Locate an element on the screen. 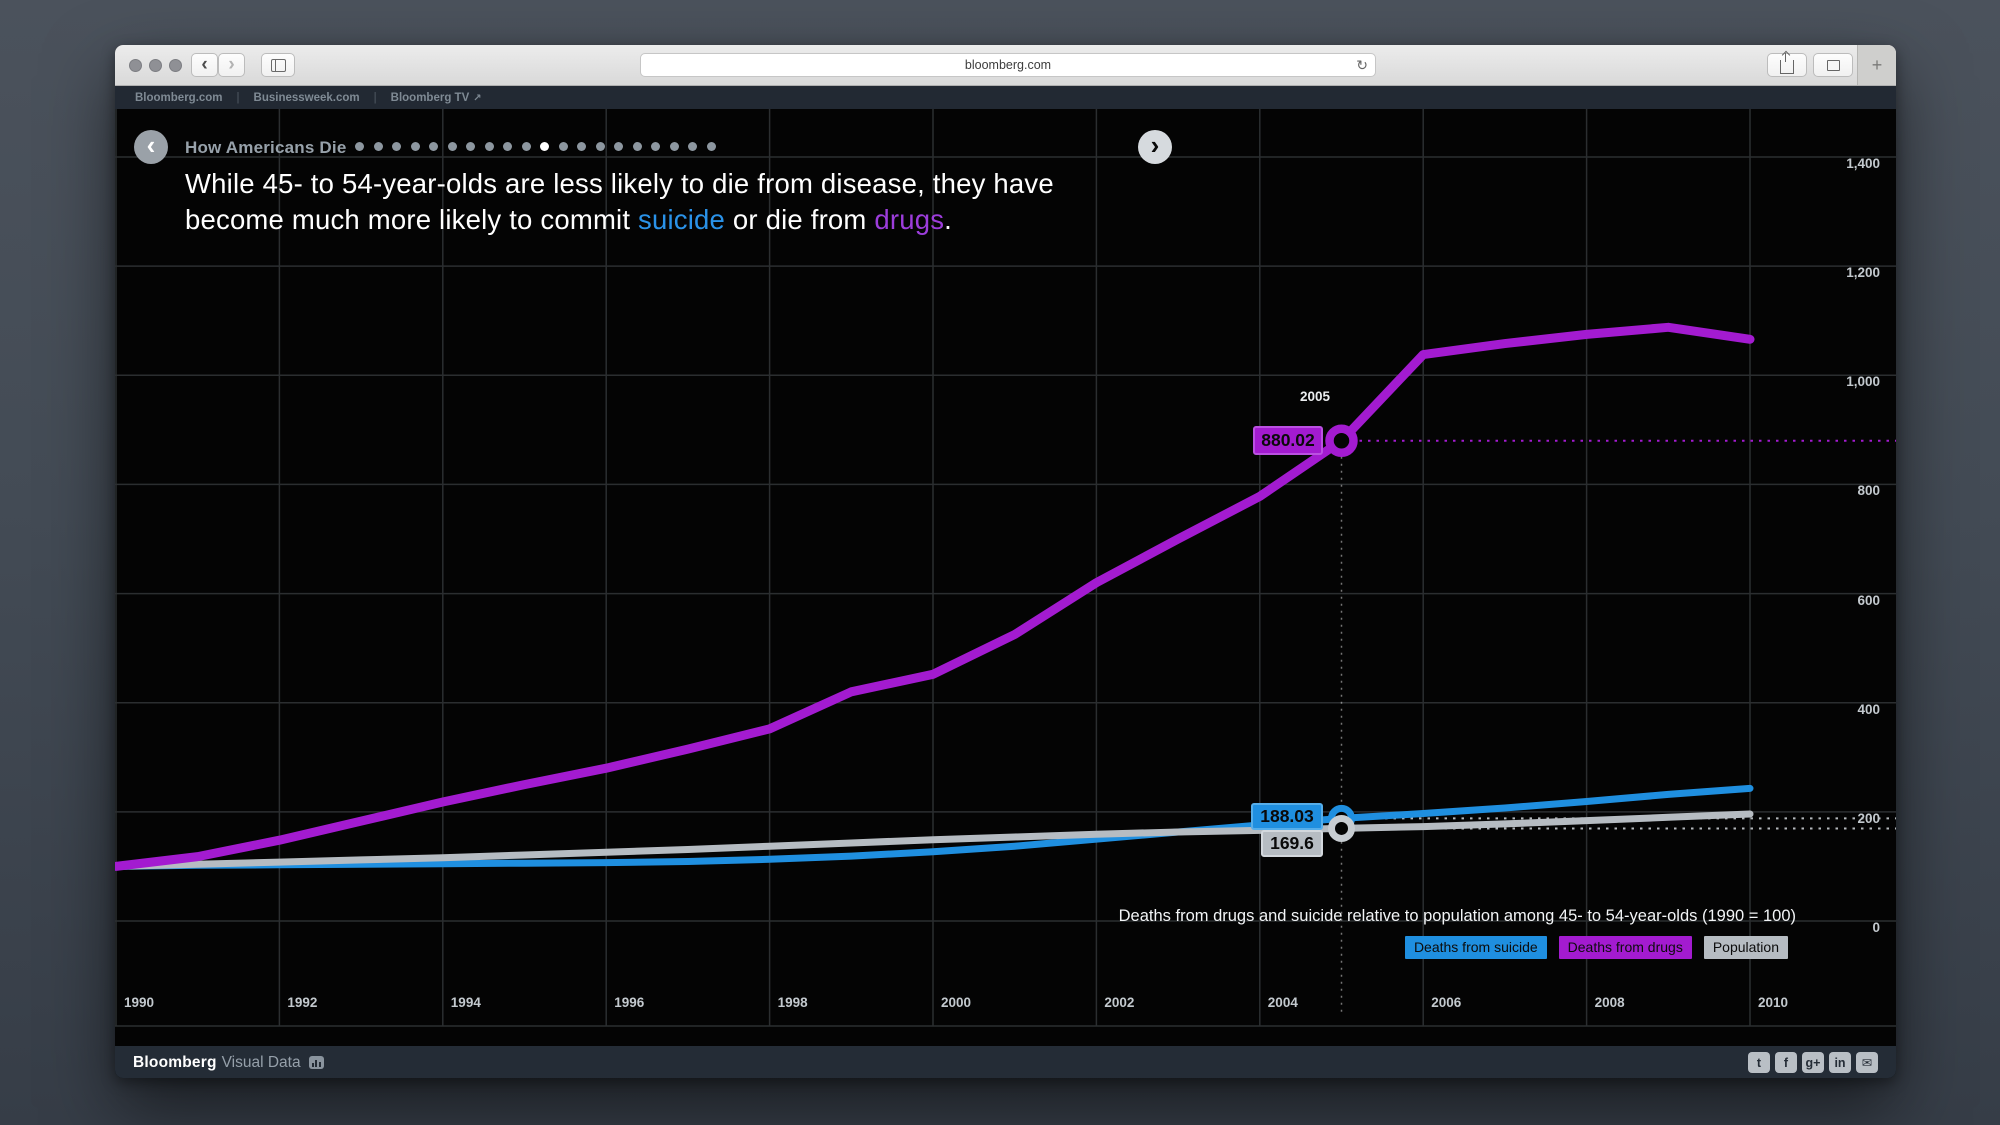 This screenshot has height=1125, width=2000. legend-chip-deaths-from-drugs: Deaths from drugs is located at coordinates (1625, 947).